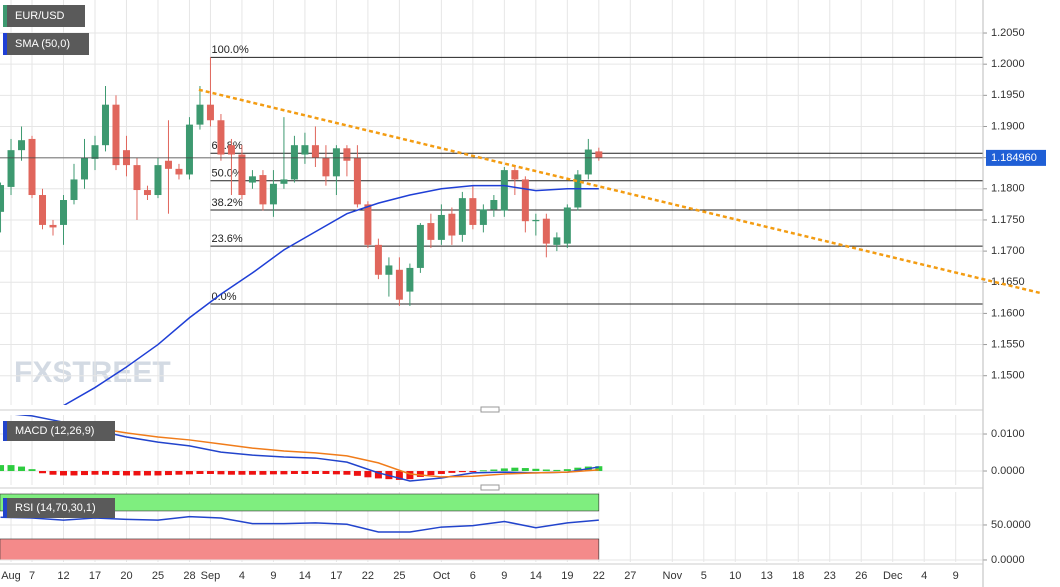 This screenshot has height=587, width=1060. I want to click on overbought-band, so click(300, 502).